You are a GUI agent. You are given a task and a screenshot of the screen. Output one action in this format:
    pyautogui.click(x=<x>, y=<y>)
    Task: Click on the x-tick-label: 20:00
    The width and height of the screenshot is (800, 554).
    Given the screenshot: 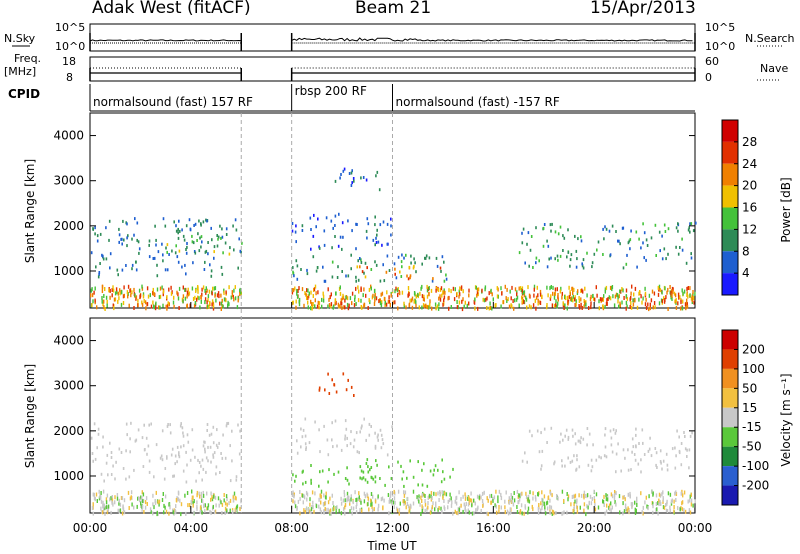 What is the action you would take?
    pyautogui.click(x=594, y=528)
    